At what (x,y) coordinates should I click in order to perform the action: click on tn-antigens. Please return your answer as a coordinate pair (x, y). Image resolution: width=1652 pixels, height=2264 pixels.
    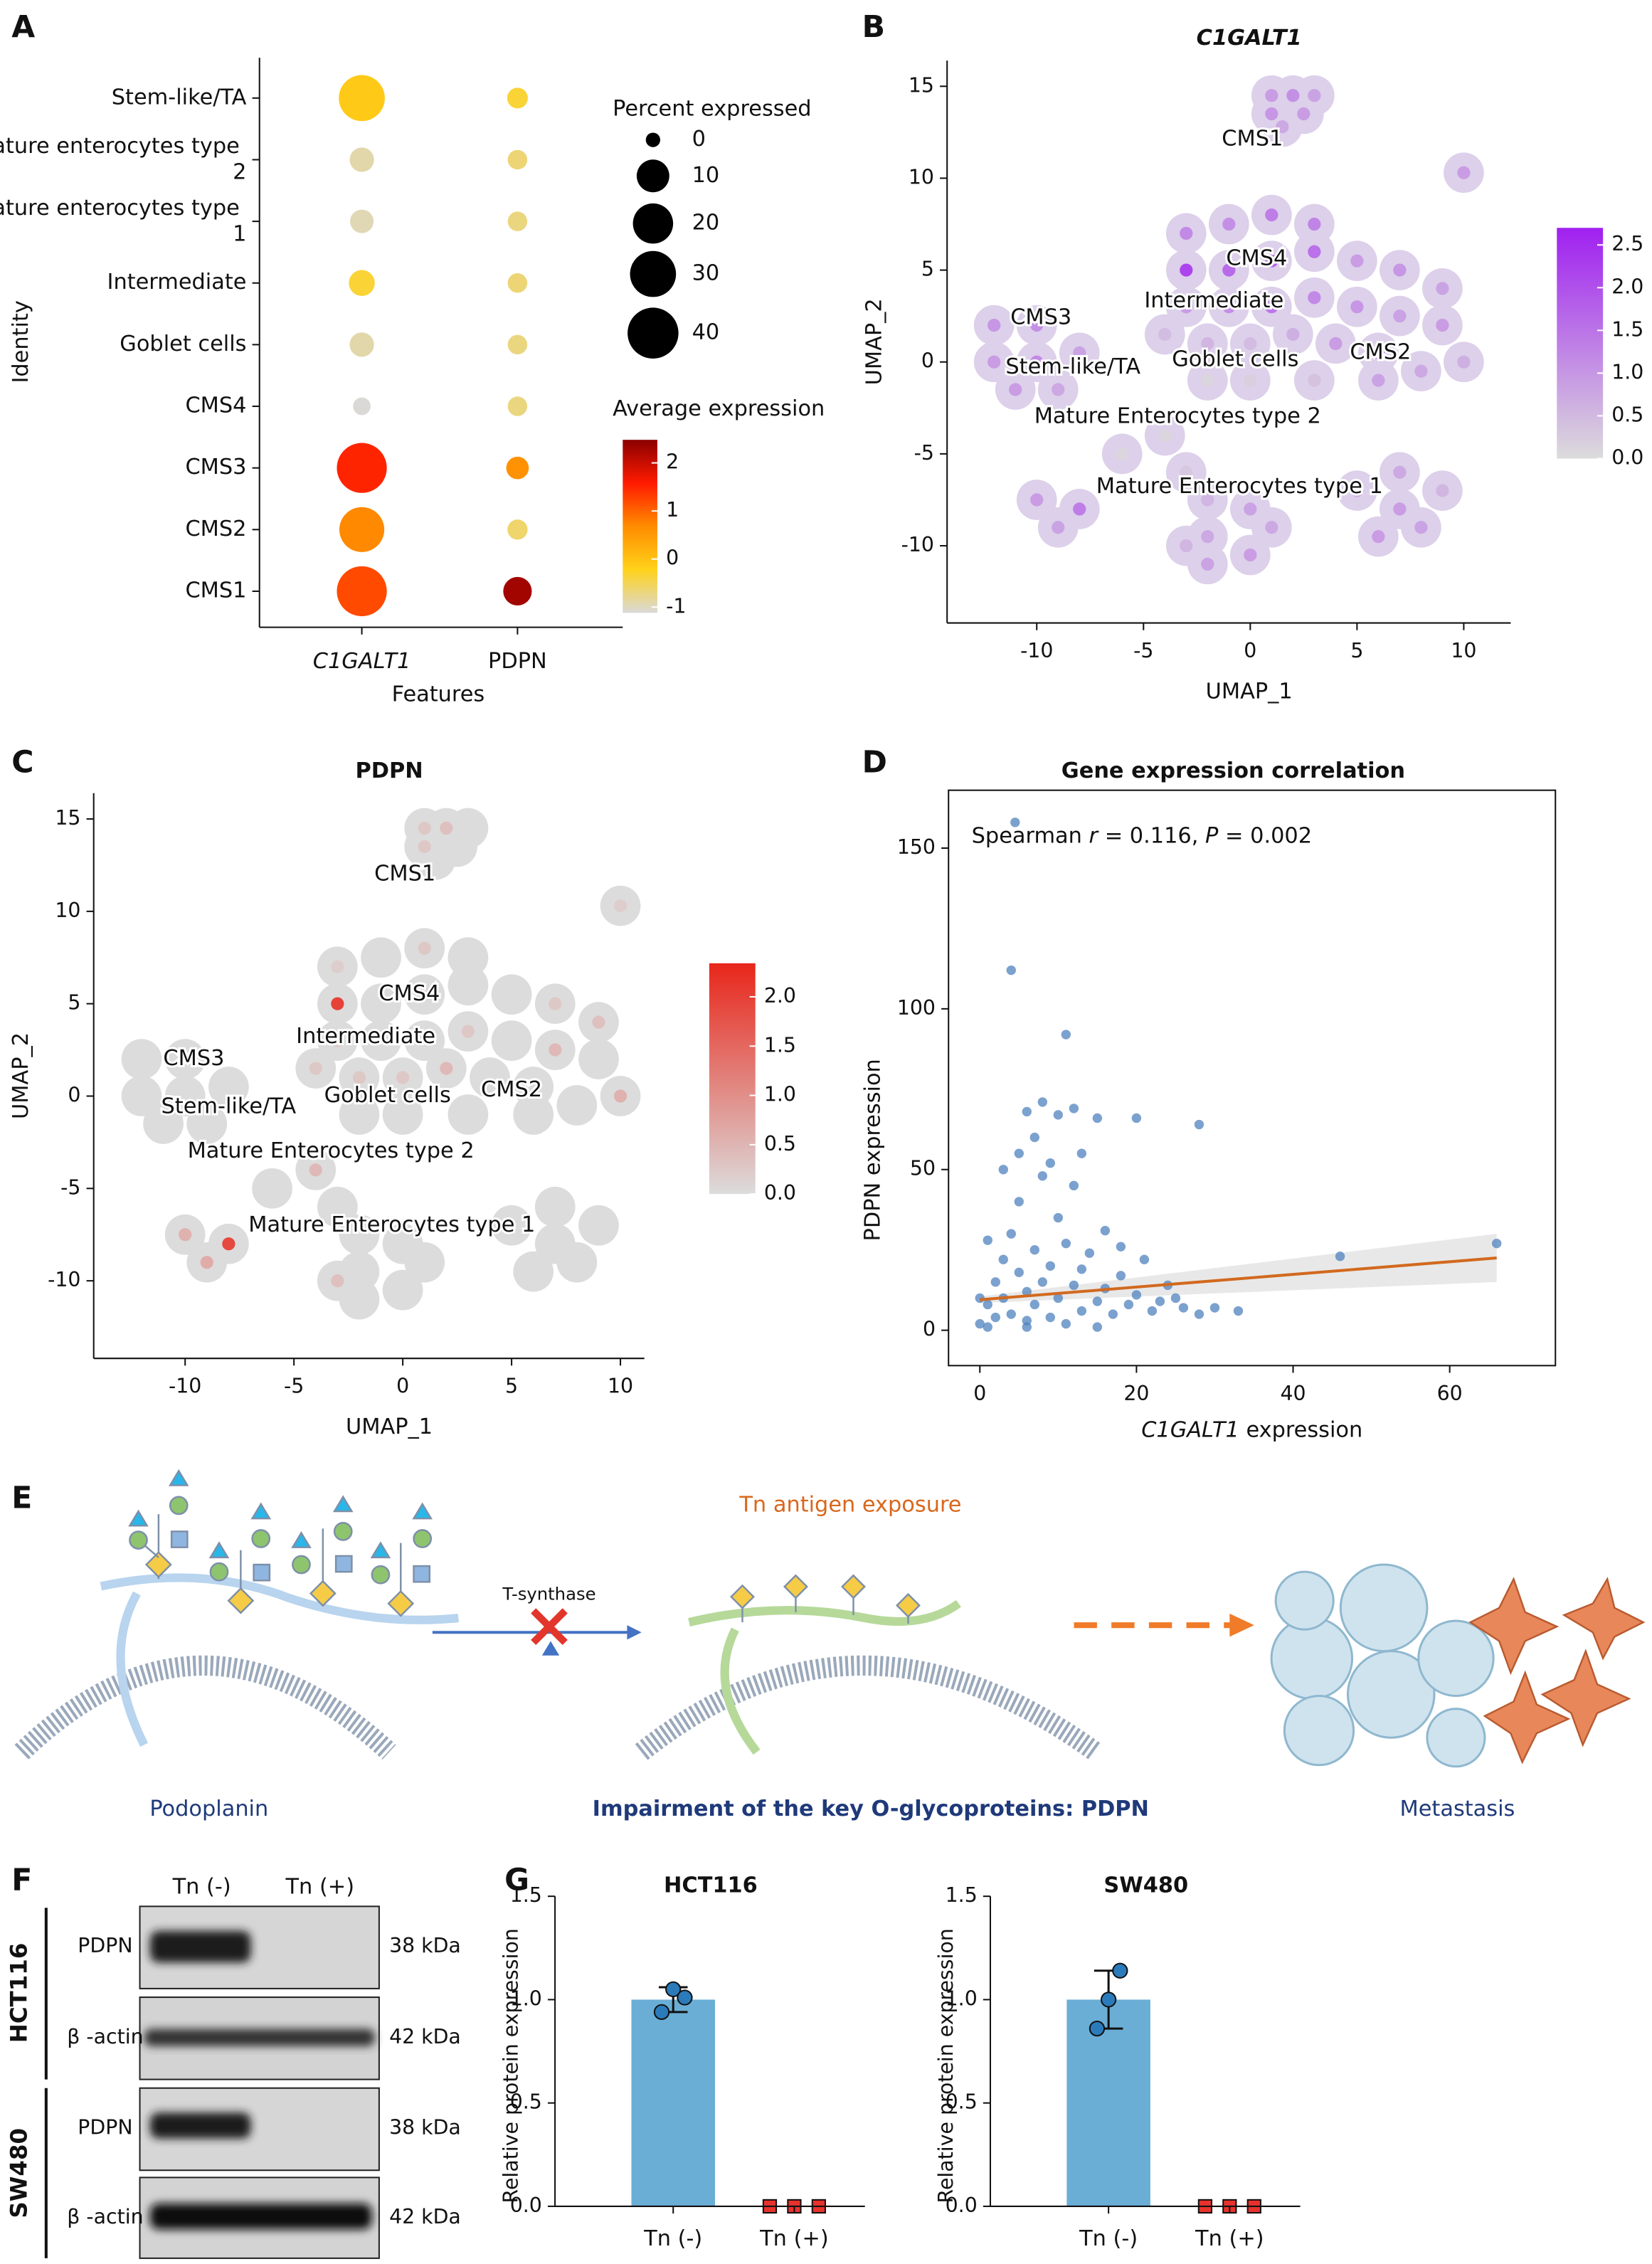
    Looking at the image, I should click on (825, 1599).